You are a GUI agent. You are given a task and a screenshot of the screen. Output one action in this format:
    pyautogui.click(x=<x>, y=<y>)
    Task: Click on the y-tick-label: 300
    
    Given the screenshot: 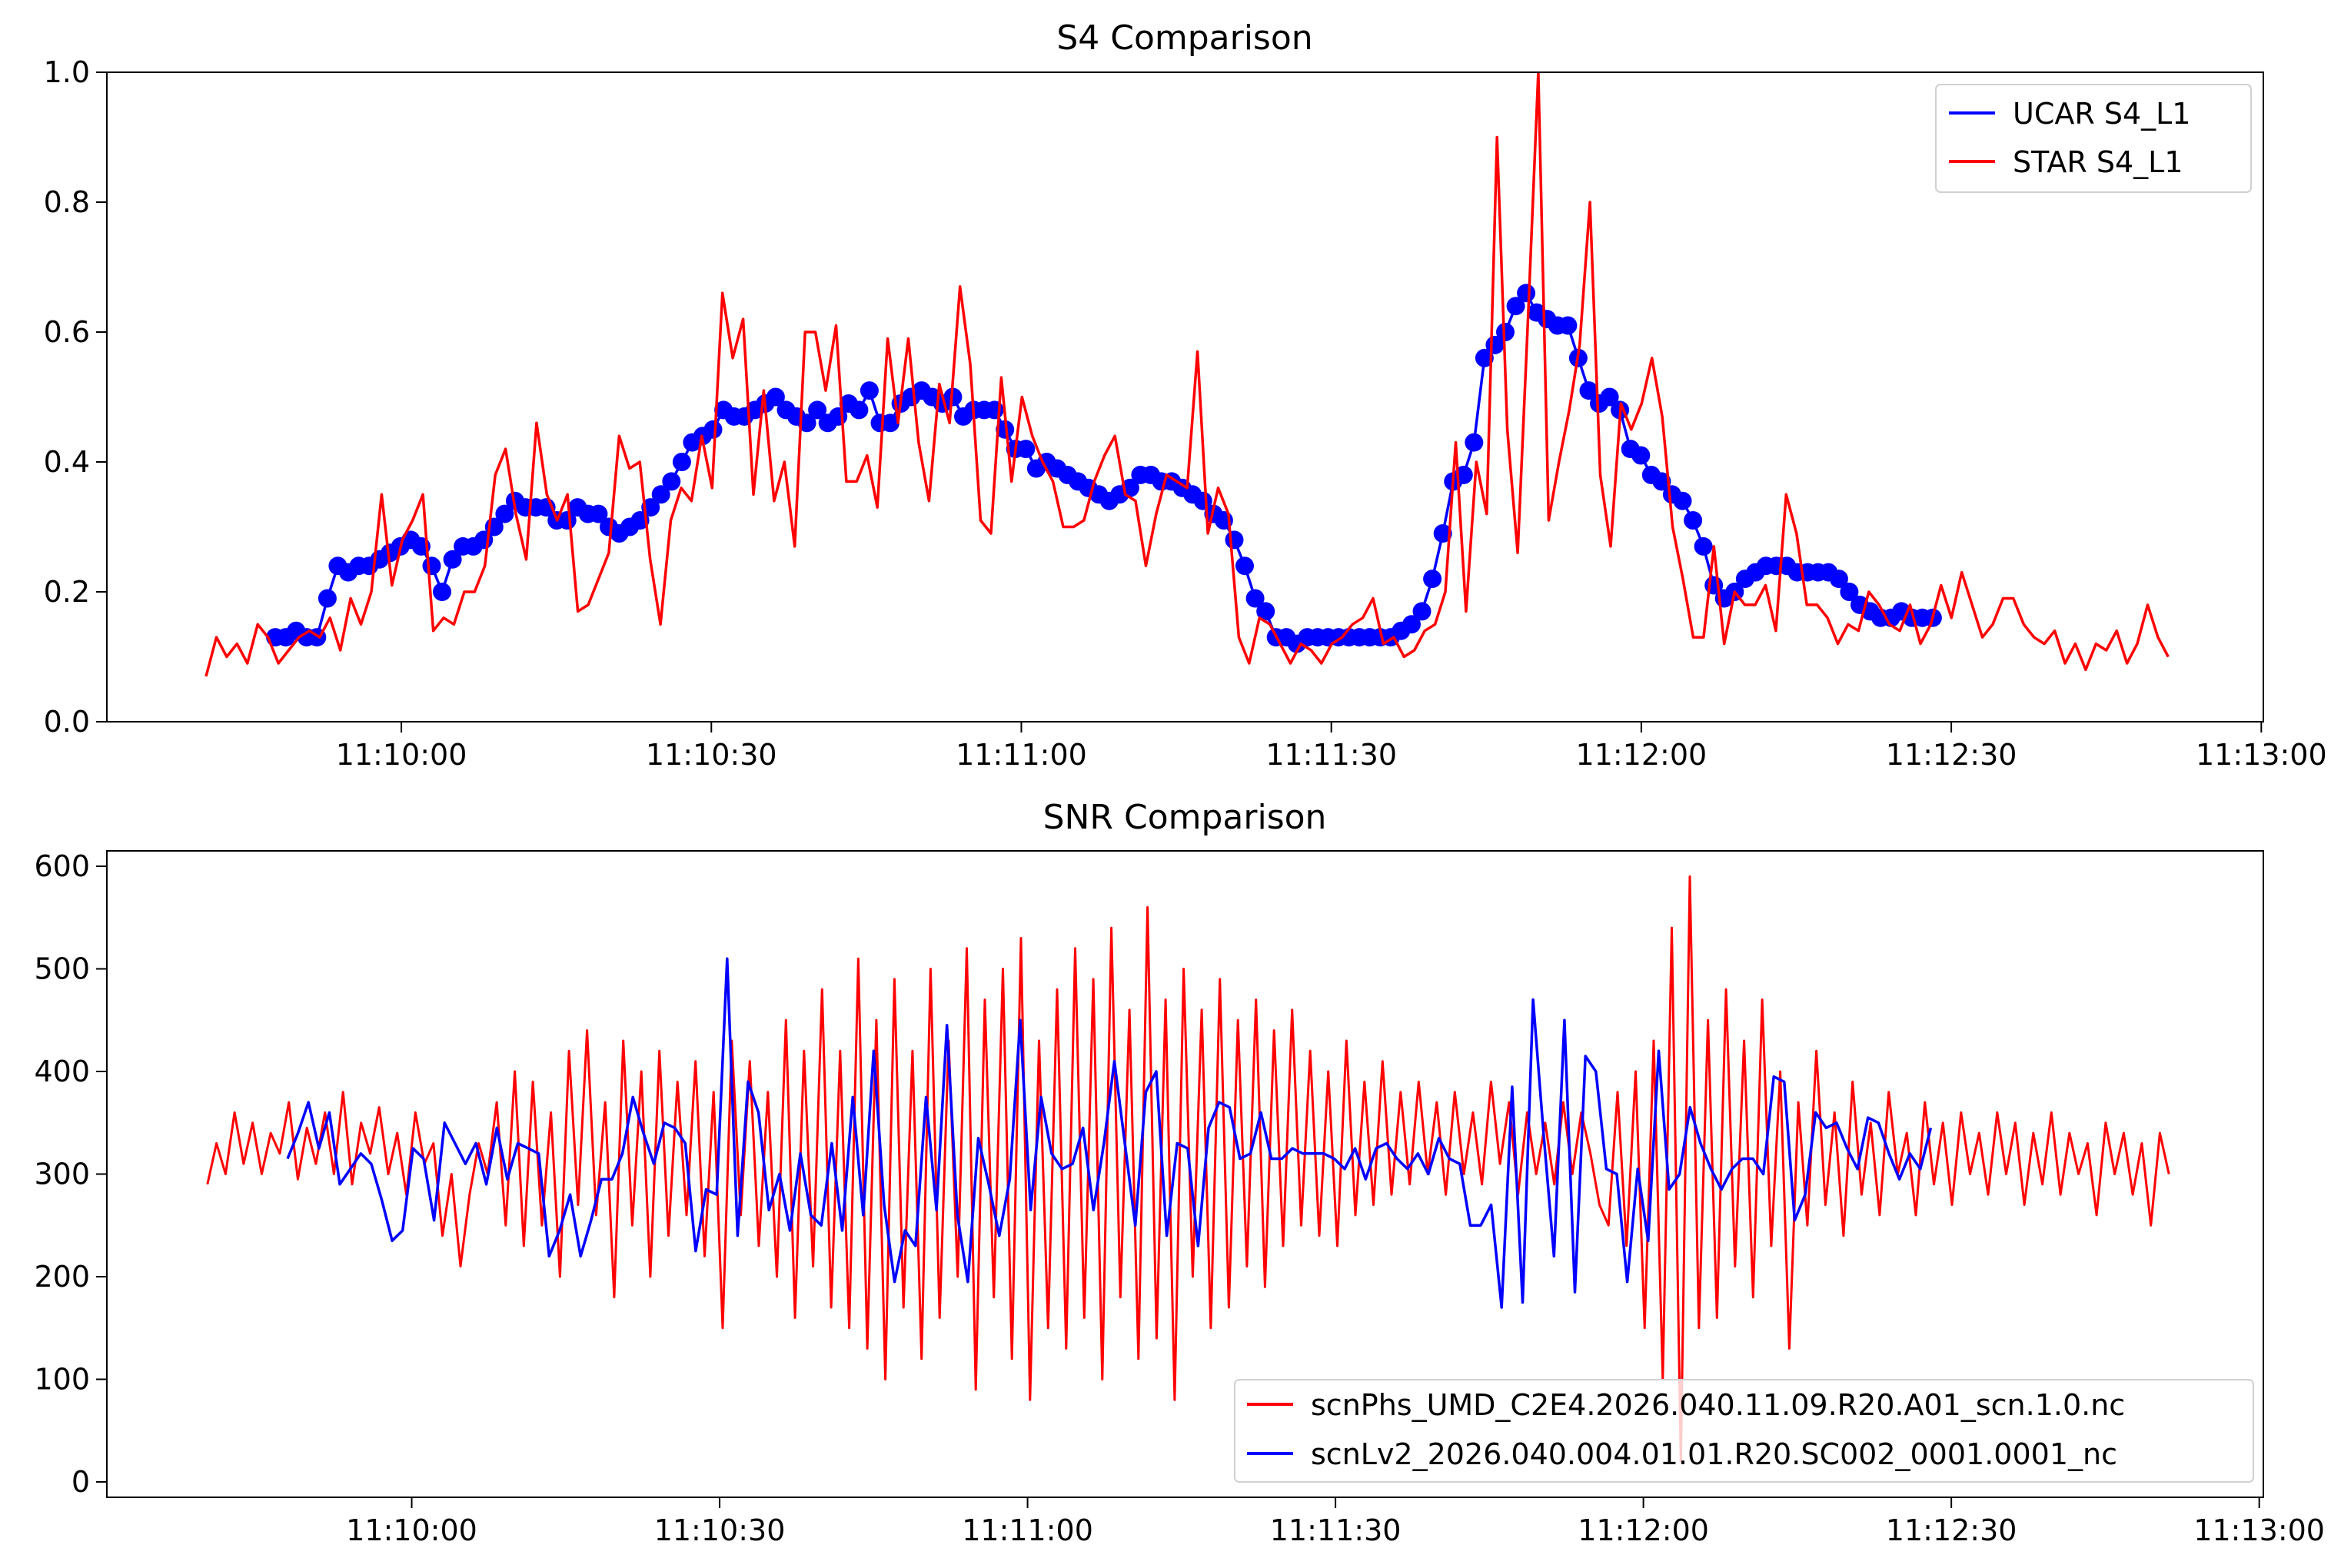 What is the action you would take?
    pyautogui.click(x=62, y=1174)
    